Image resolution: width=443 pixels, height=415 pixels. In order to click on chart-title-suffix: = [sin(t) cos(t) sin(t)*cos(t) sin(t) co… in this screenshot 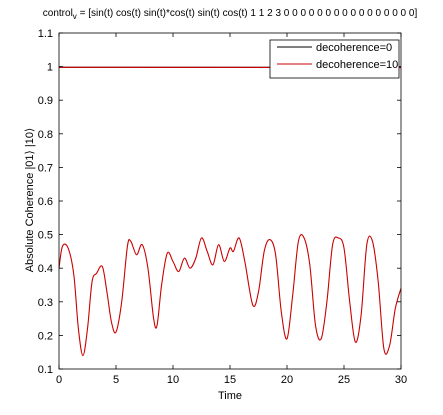, I will do `click(247, 13)`.